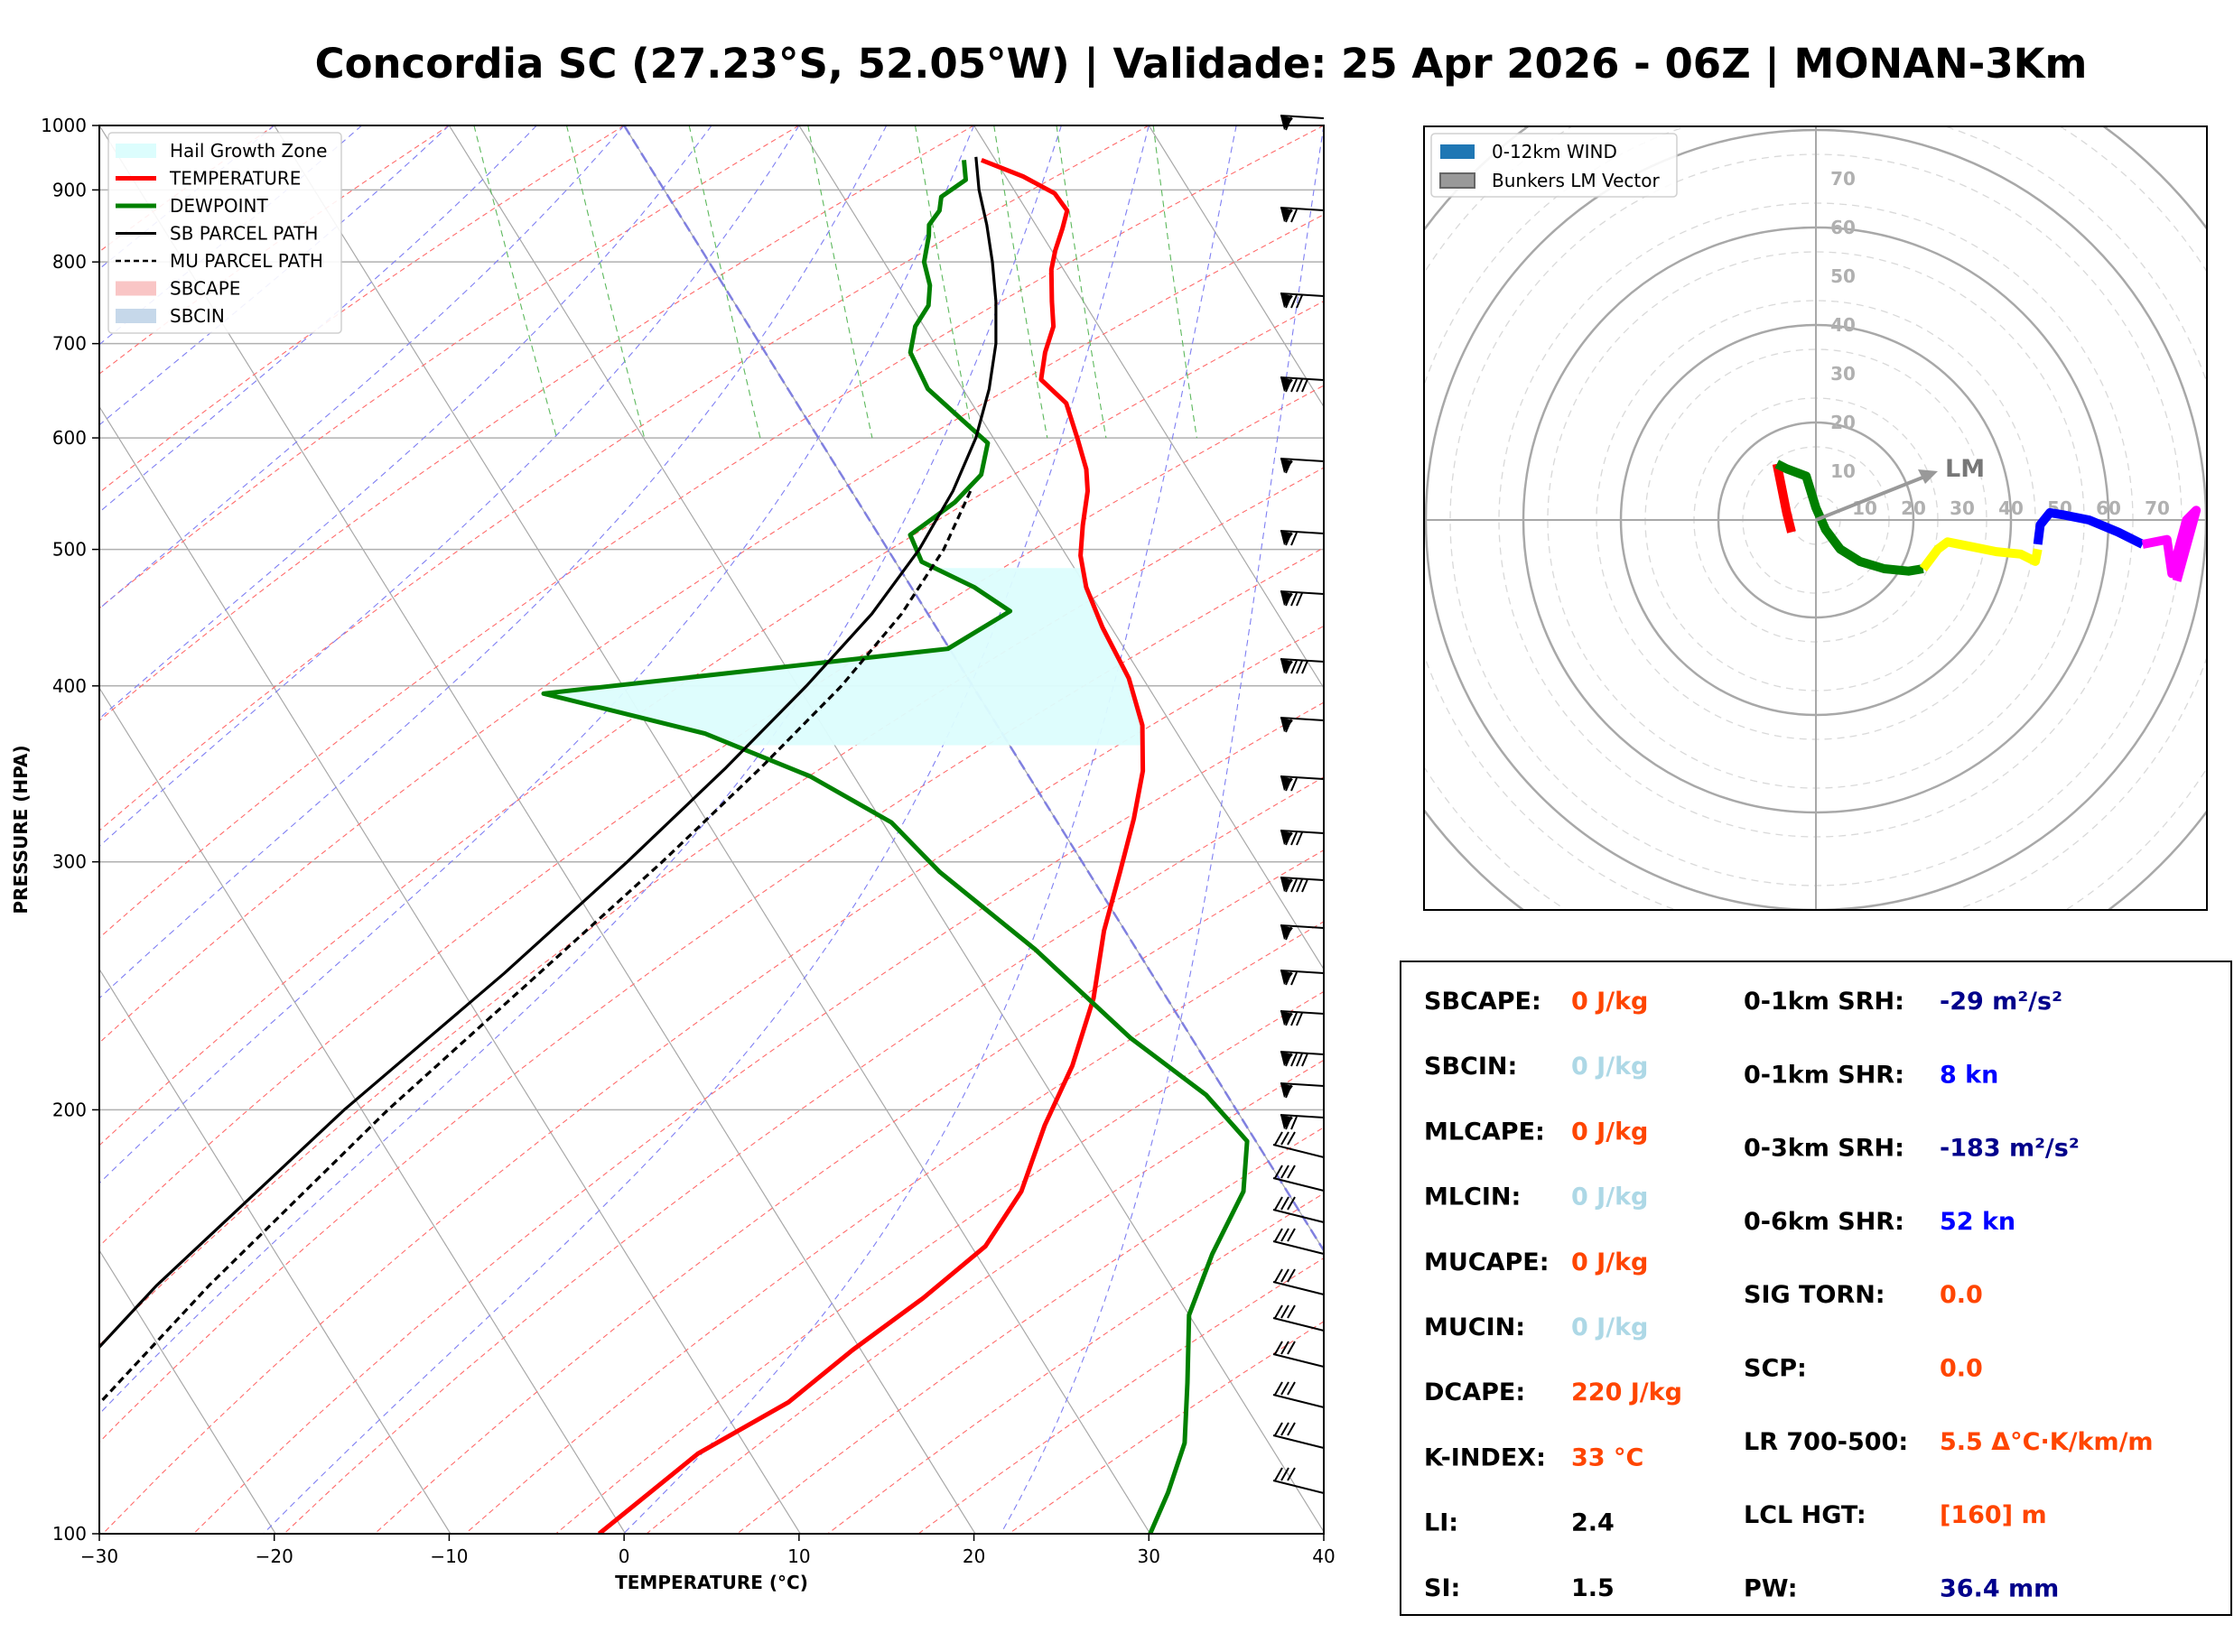  Describe the element at coordinates (1981, 554) in the screenshot. I see `hodo-segment-3-6km` at that location.